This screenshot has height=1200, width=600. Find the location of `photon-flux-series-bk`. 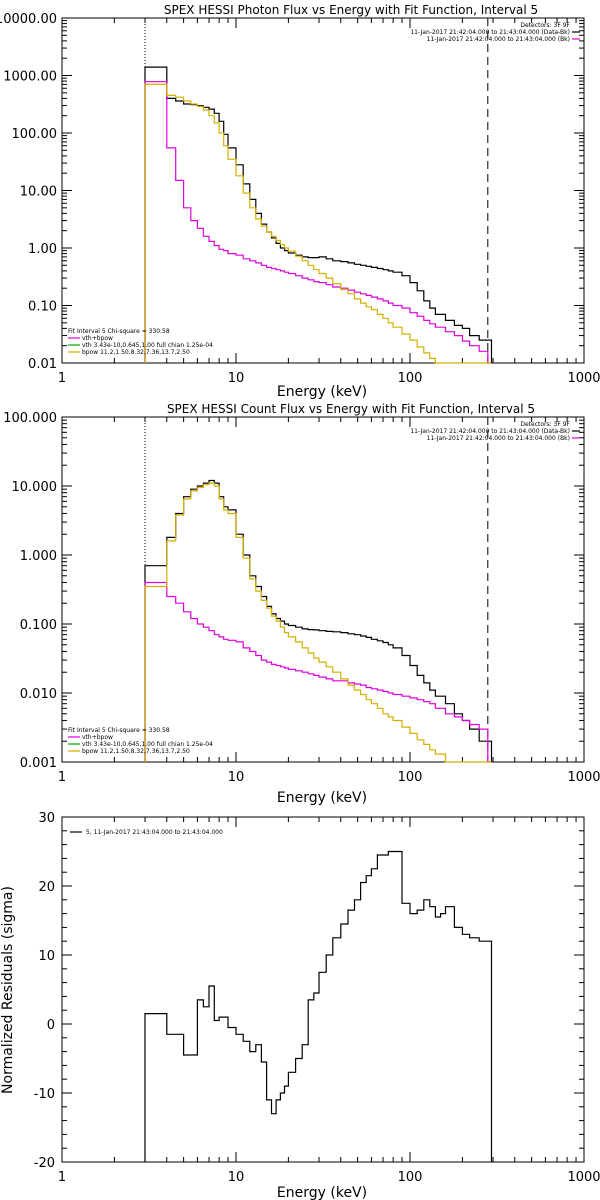

photon-flux-series-bk is located at coordinates (318, 222).